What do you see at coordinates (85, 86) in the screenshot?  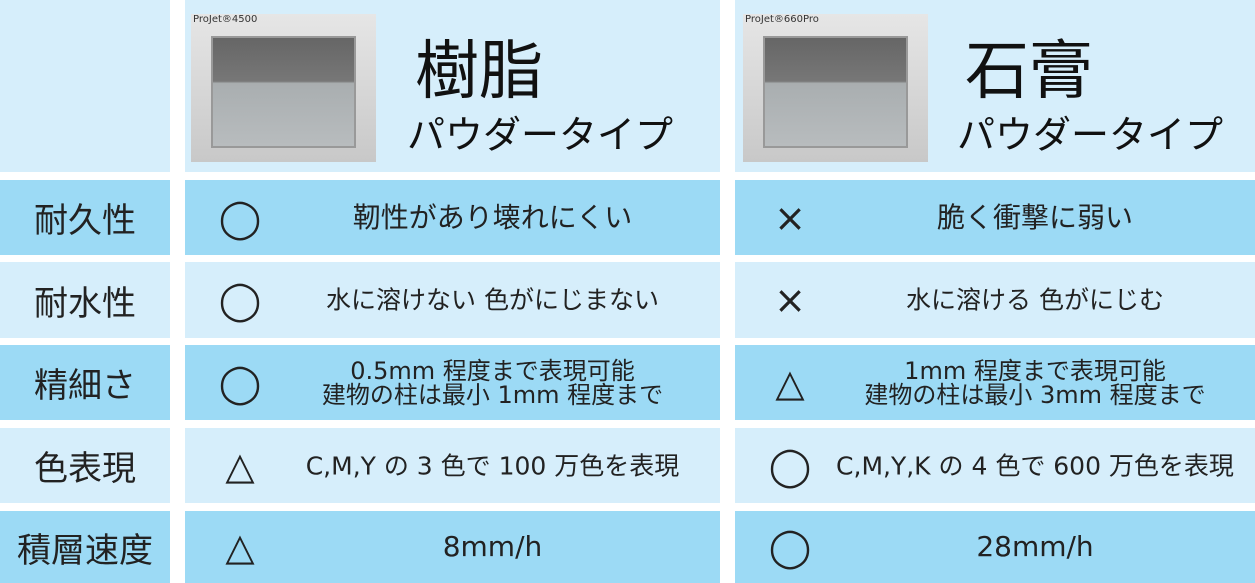 I see `corner-cell` at bounding box center [85, 86].